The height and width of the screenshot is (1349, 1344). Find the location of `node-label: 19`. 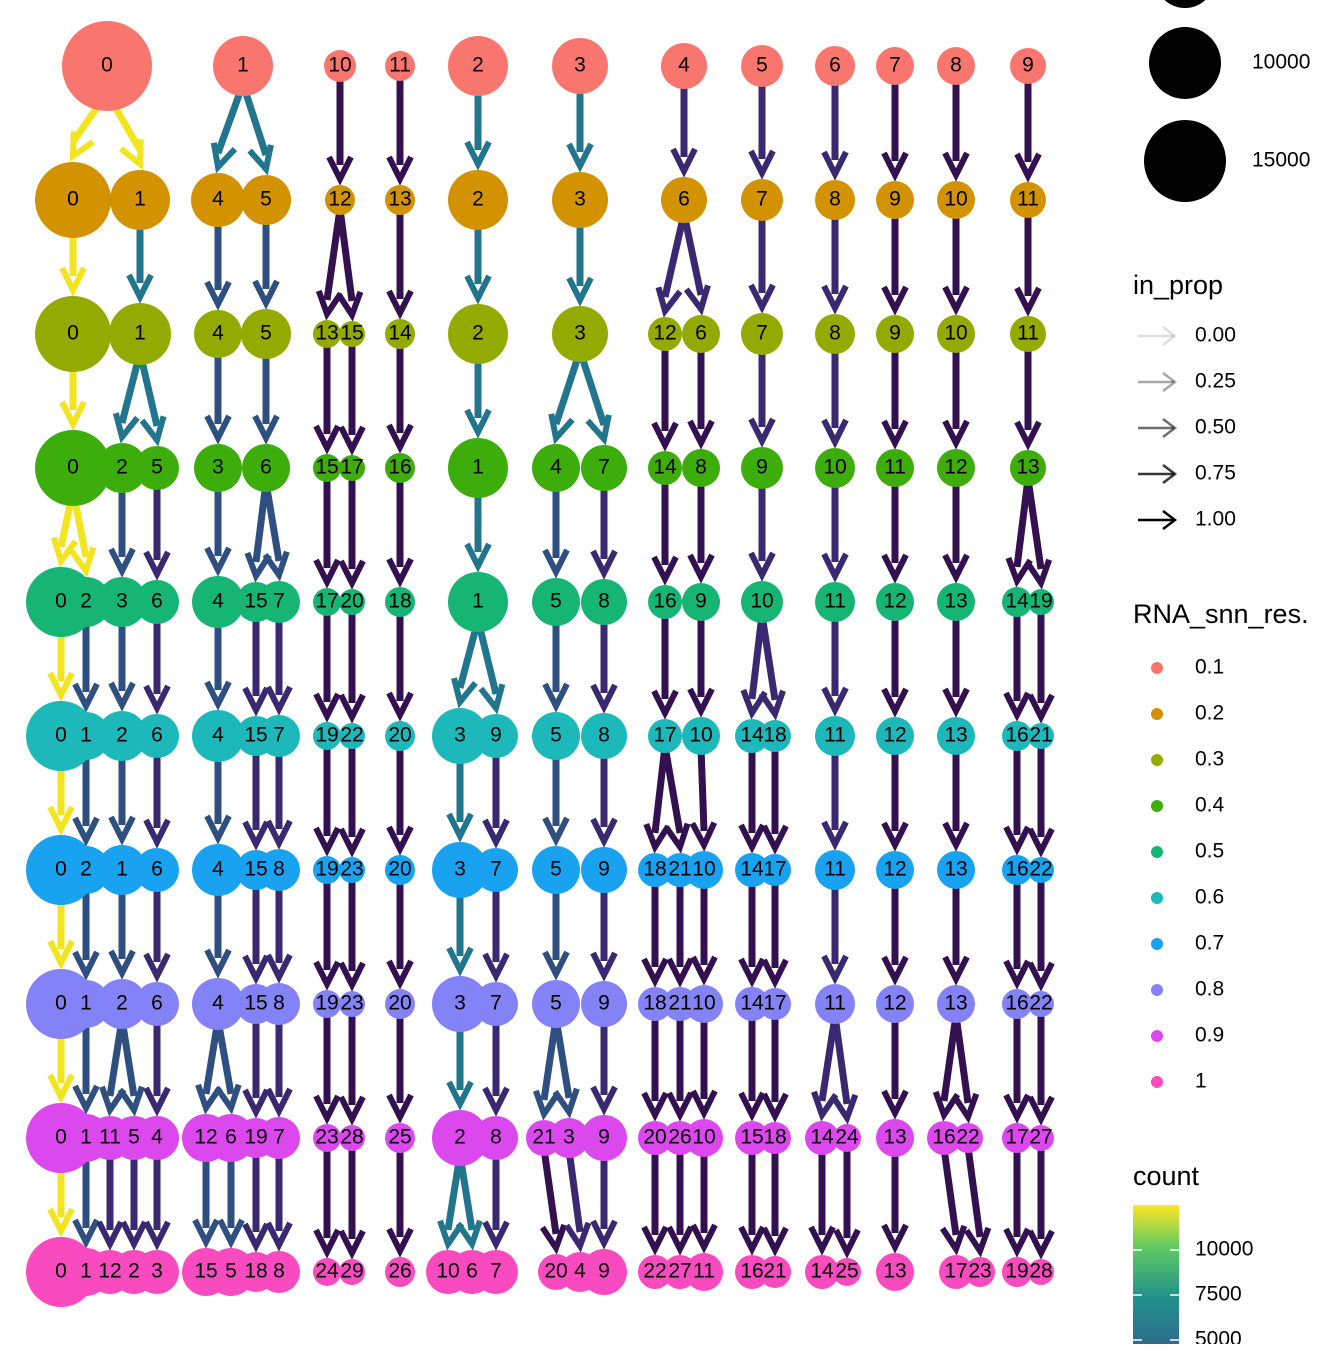

node-label: 19 is located at coordinates (1016, 1271).